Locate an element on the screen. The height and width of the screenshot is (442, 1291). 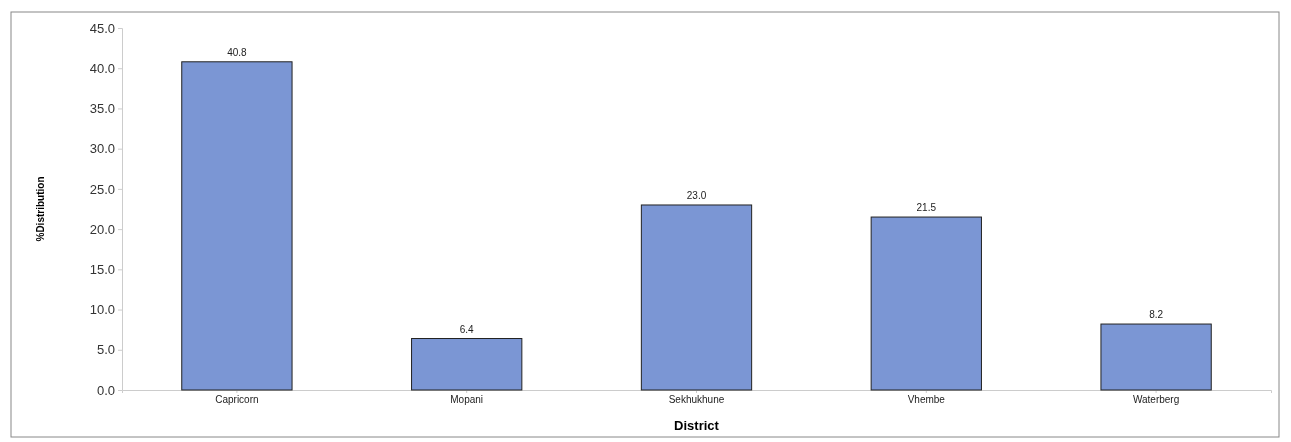
y-tick-label: 20.0 is located at coordinates (102, 229).